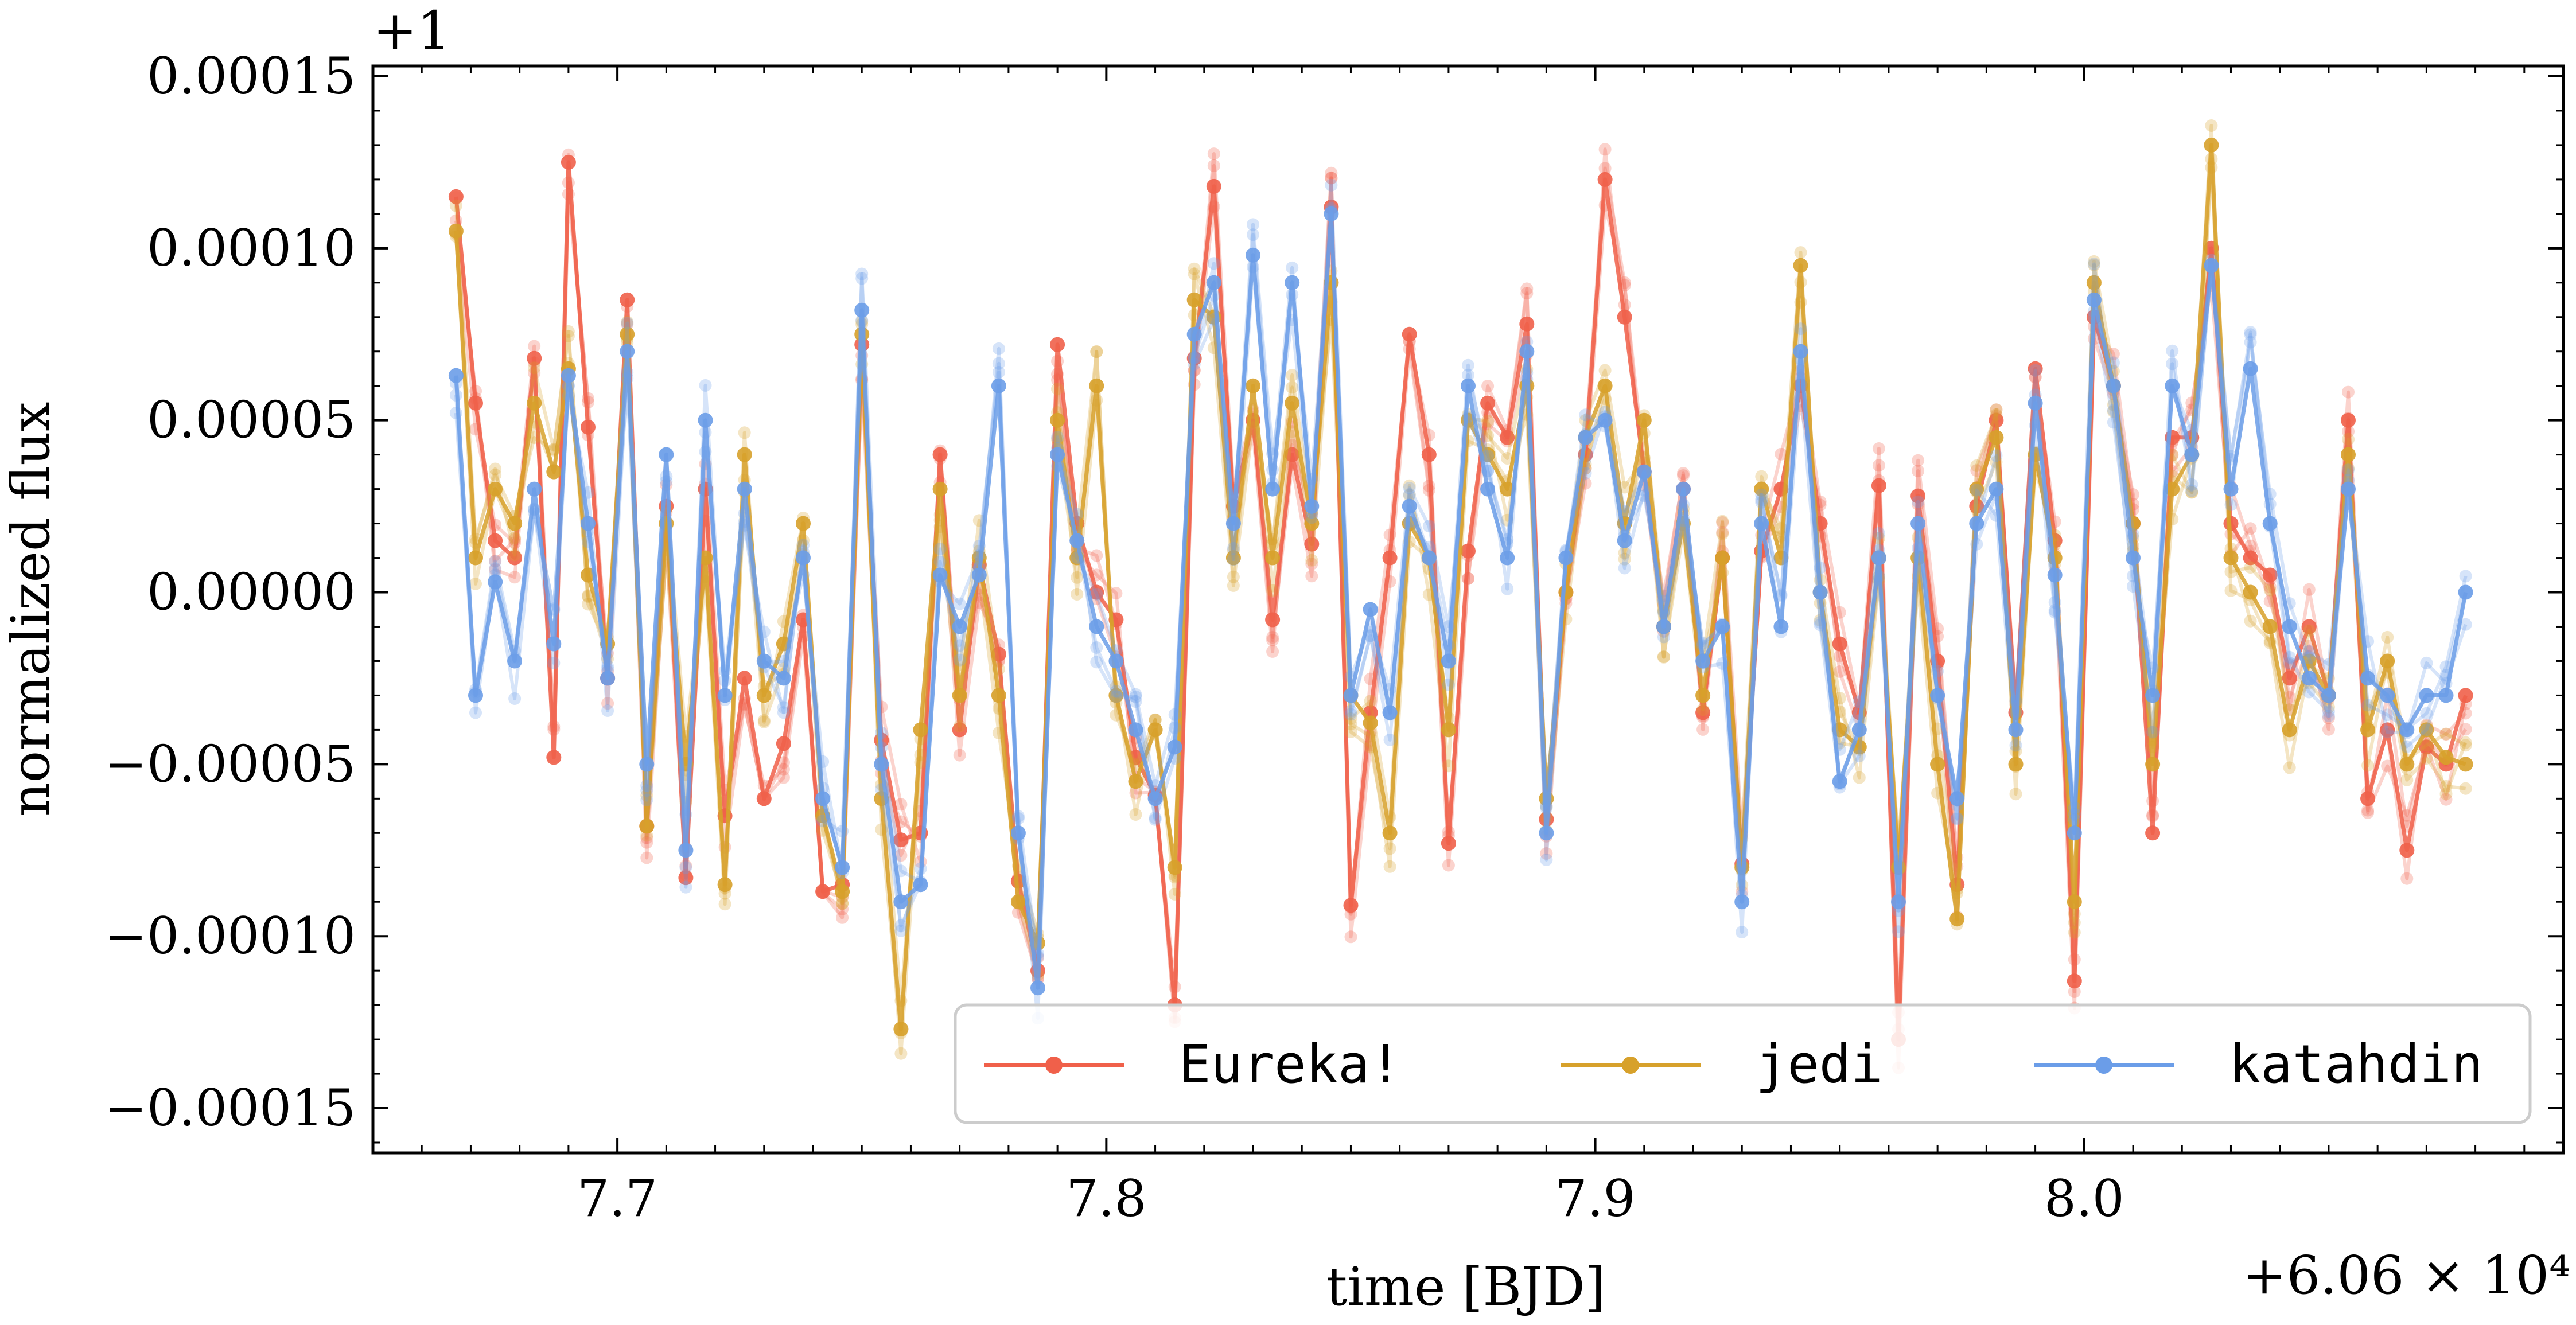 This screenshot has height=1325, width=2576. What do you see at coordinates (2103, 1065) in the screenshot?
I see `legend-marker` at bounding box center [2103, 1065].